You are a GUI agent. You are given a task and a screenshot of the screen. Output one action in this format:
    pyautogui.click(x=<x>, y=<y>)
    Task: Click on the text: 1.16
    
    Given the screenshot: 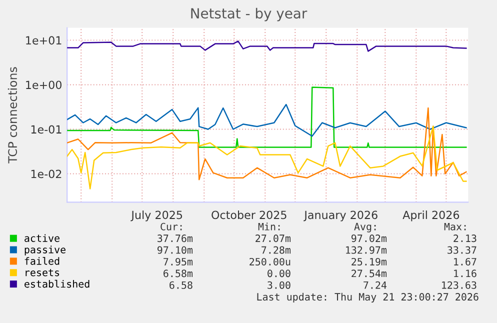 What is the action you would take?
    pyautogui.click(x=465, y=274)
    